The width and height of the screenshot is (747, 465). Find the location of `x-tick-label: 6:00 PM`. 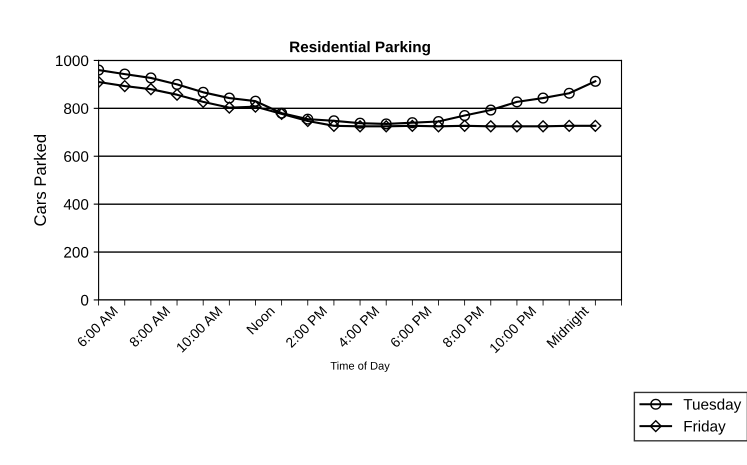

x-tick-label: 6:00 PM is located at coordinates (411, 327).